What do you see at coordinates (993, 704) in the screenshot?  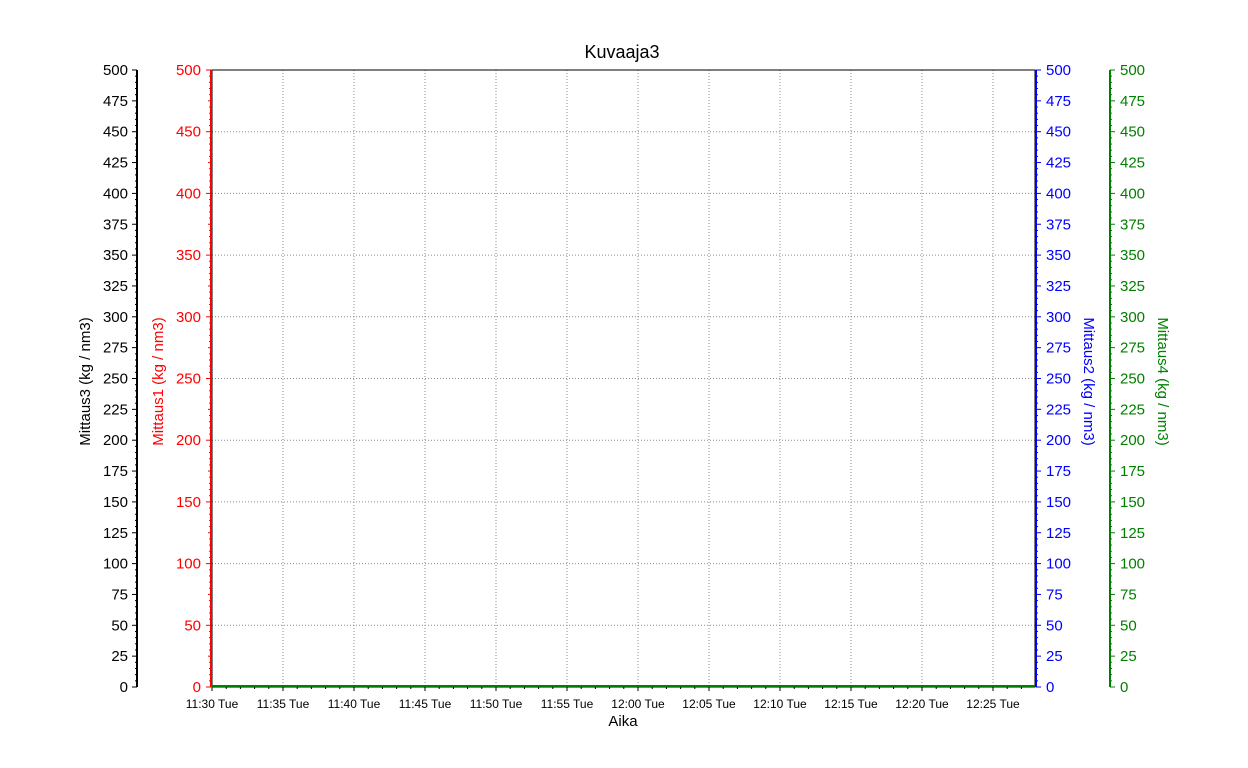 I see `x-tick-label: 12:25 Tue` at bounding box center [993, 704].